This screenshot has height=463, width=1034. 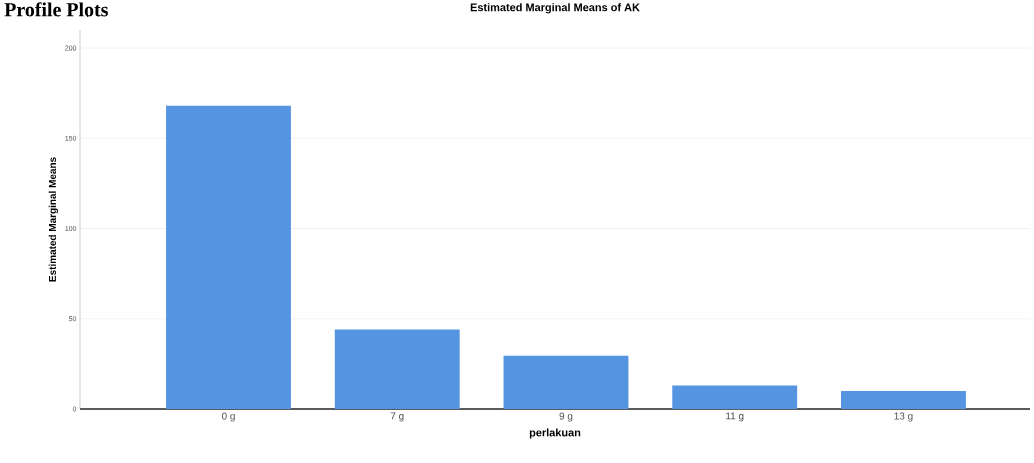 What do you see at coordinates (735, 417) in the screenshot?
I see `x-tick-label: 11 g` at bounding box center [735, 417].